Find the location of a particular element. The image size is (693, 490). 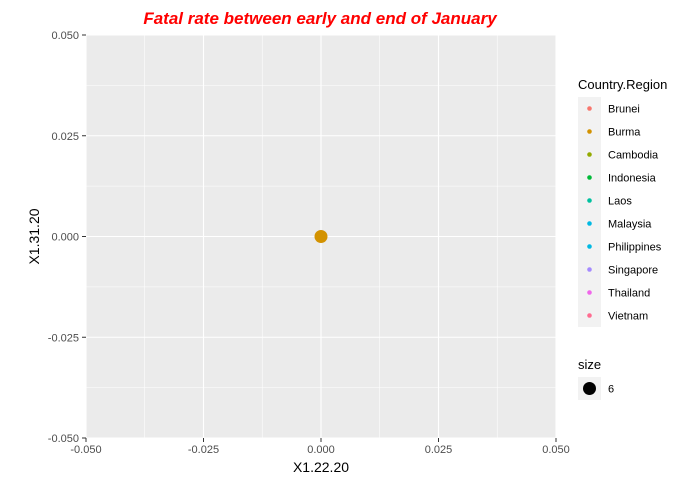

legend-key-background is located at coordinates (589, 212).